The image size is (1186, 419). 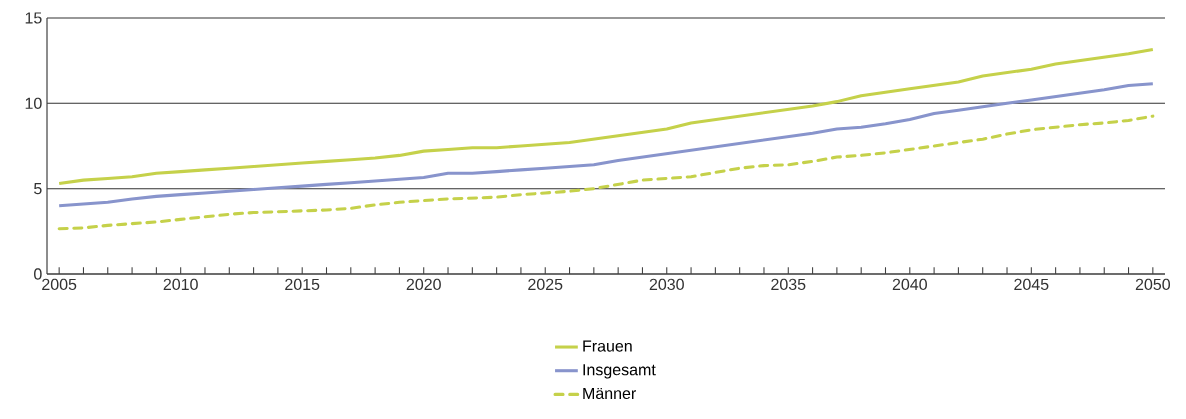 I want to click on x-tick-label: 2010, so click(x=180, y=284).